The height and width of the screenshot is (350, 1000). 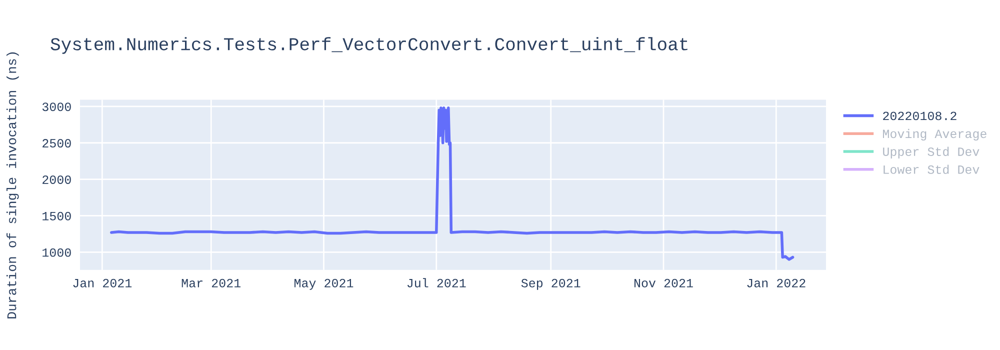 I want to click on legend-label: 20220108.2, so click(x=919, y=116).